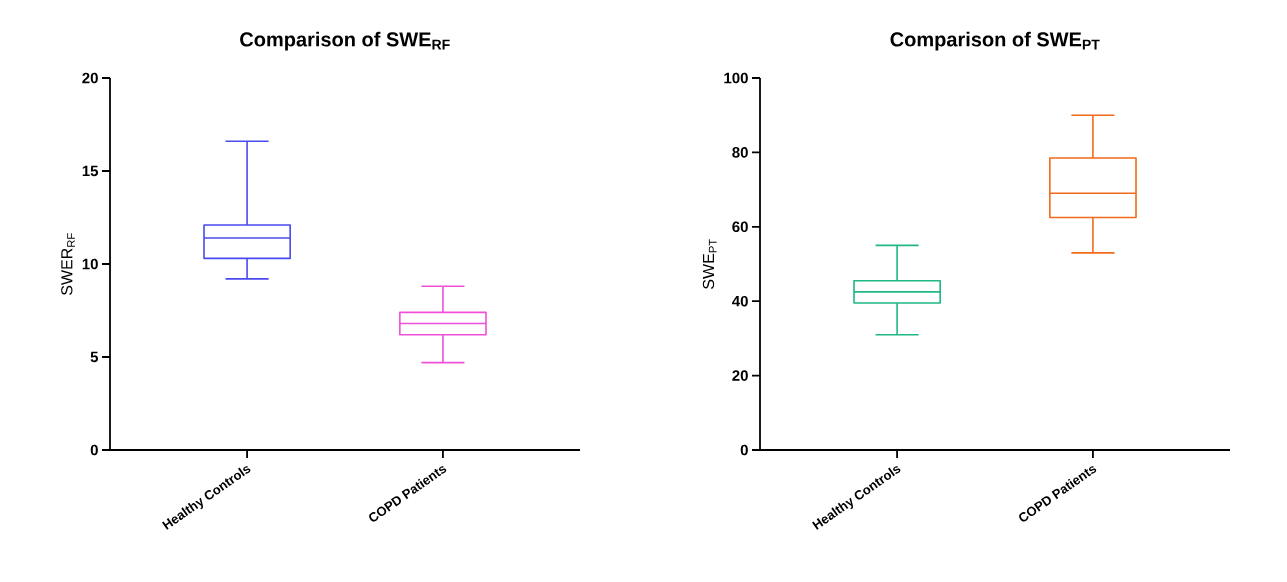 This screenshot has width=1287, height=582. I want to click on y-axis-title: SWER$_{RF}$, so click(68, 264).